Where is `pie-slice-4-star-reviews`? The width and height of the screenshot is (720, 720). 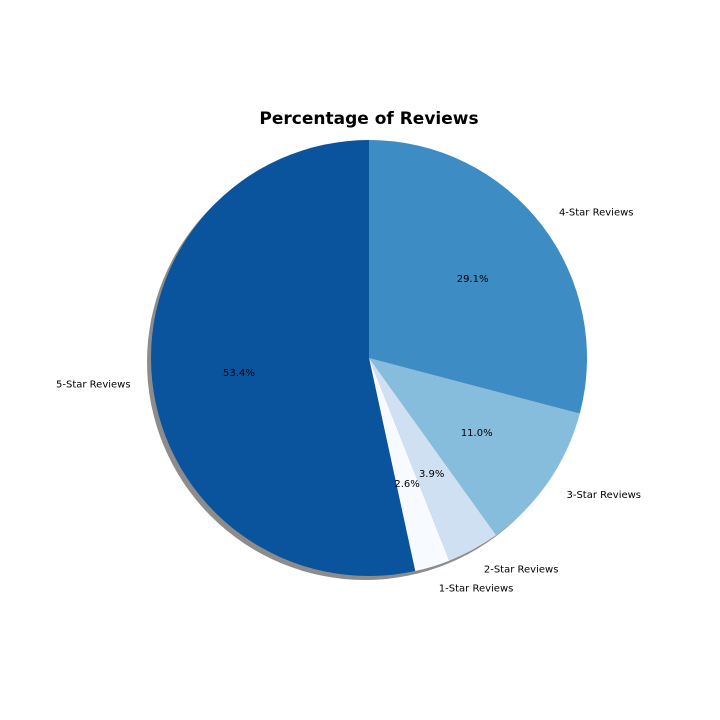
pie-slice-4-star-reviews is located at coordinates (478, 277).